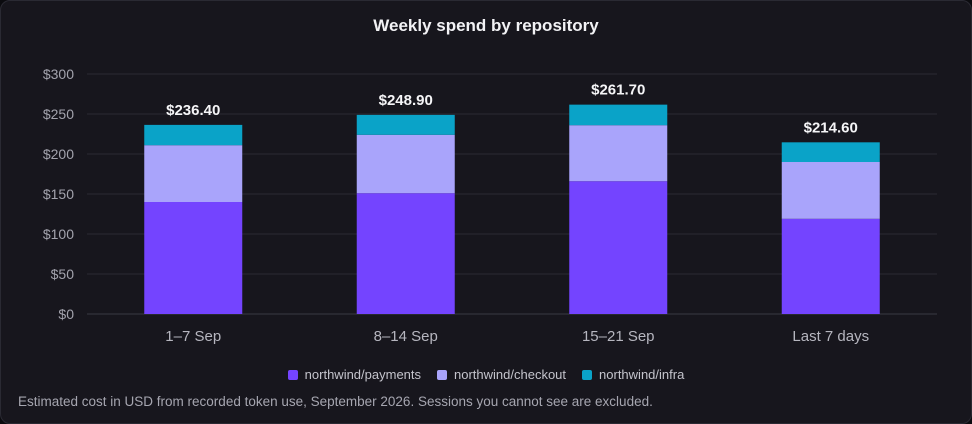  What do you see at coordinates (642, 374) in the screenshot?
I see `legend-label-infra: northwind/infra` at bounding box center [642, 374].